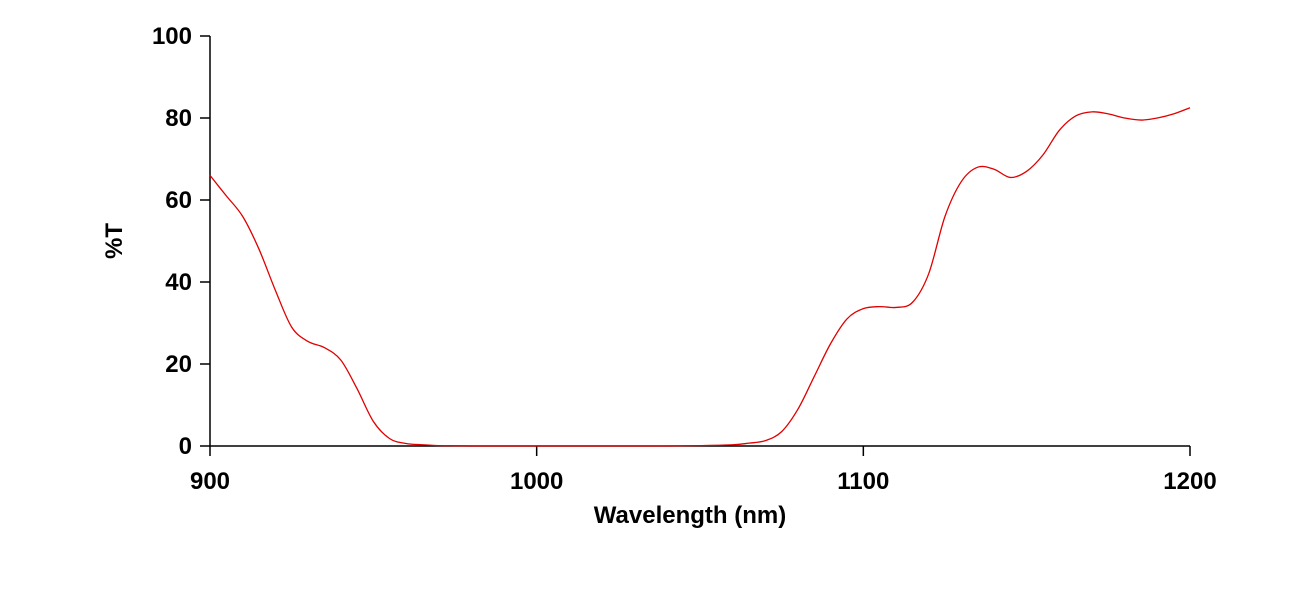 This screenshot has width=1304, height=595. I want to click on y-ticks: 0 20 40 60 80 100, so click(181, 241).